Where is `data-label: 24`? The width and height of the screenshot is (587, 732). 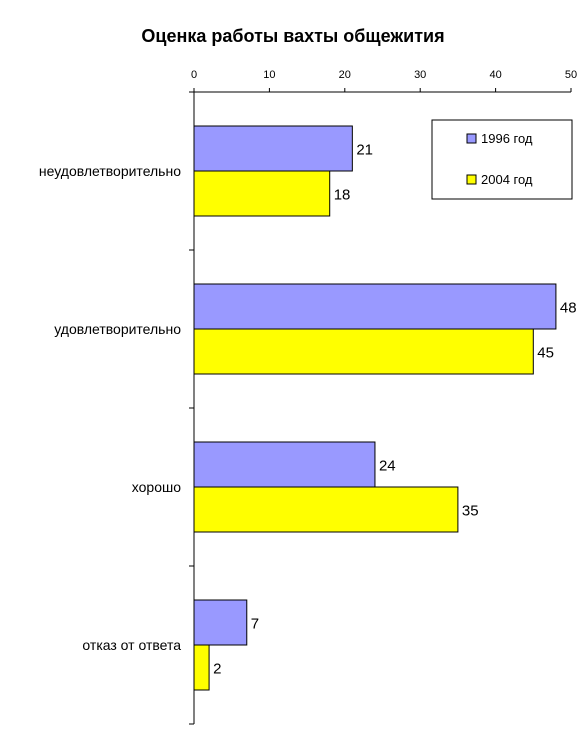 data-label: 24 is located at coordinates (387, 466).